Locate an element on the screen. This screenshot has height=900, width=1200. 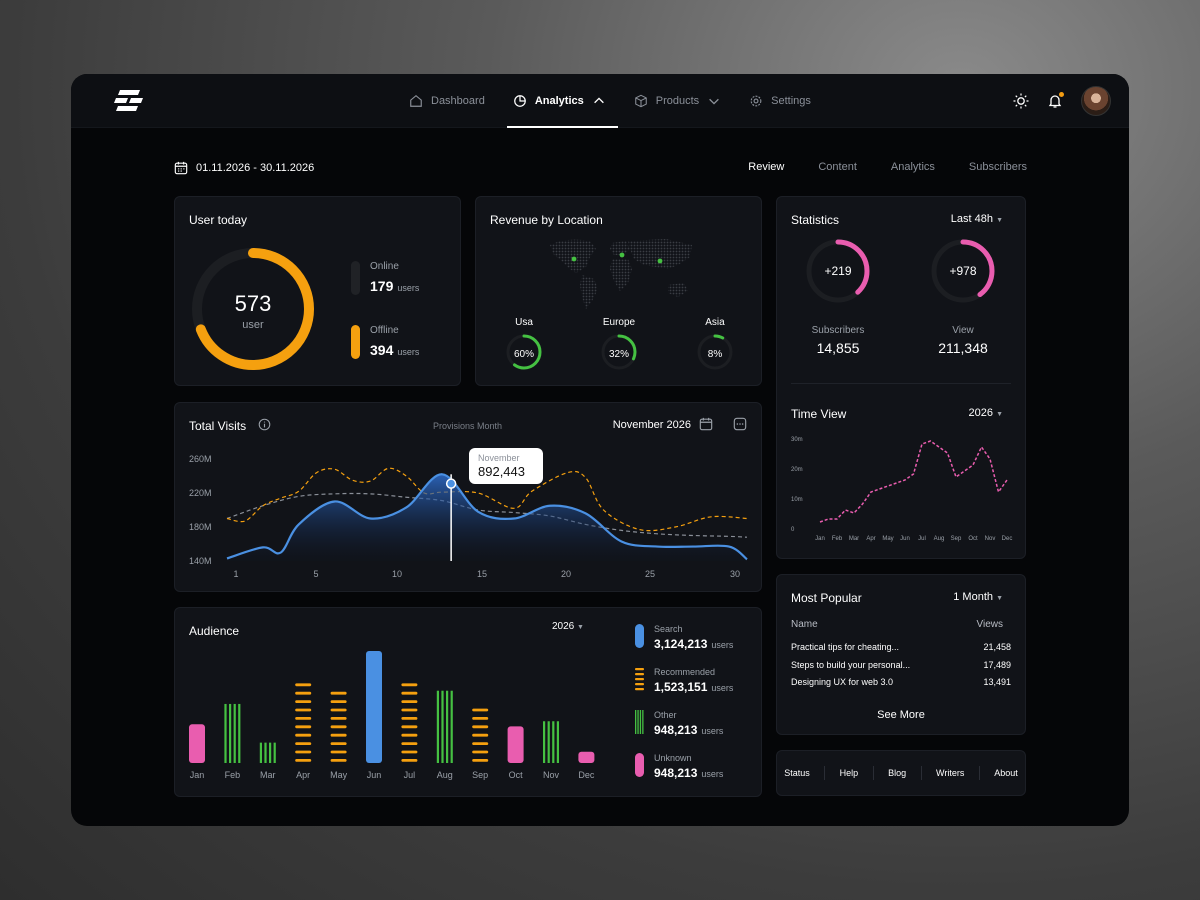
location-usa-name: Usa is located at coordinates (524, 322).